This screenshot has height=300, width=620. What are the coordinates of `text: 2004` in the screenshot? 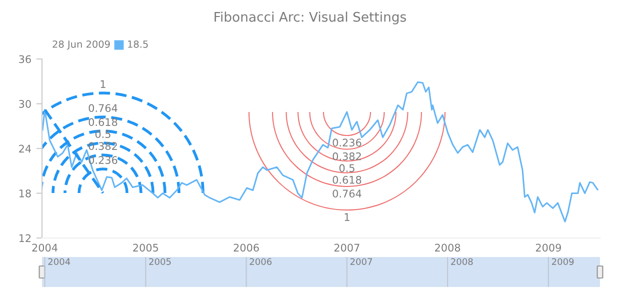 It's located at (59, 262).